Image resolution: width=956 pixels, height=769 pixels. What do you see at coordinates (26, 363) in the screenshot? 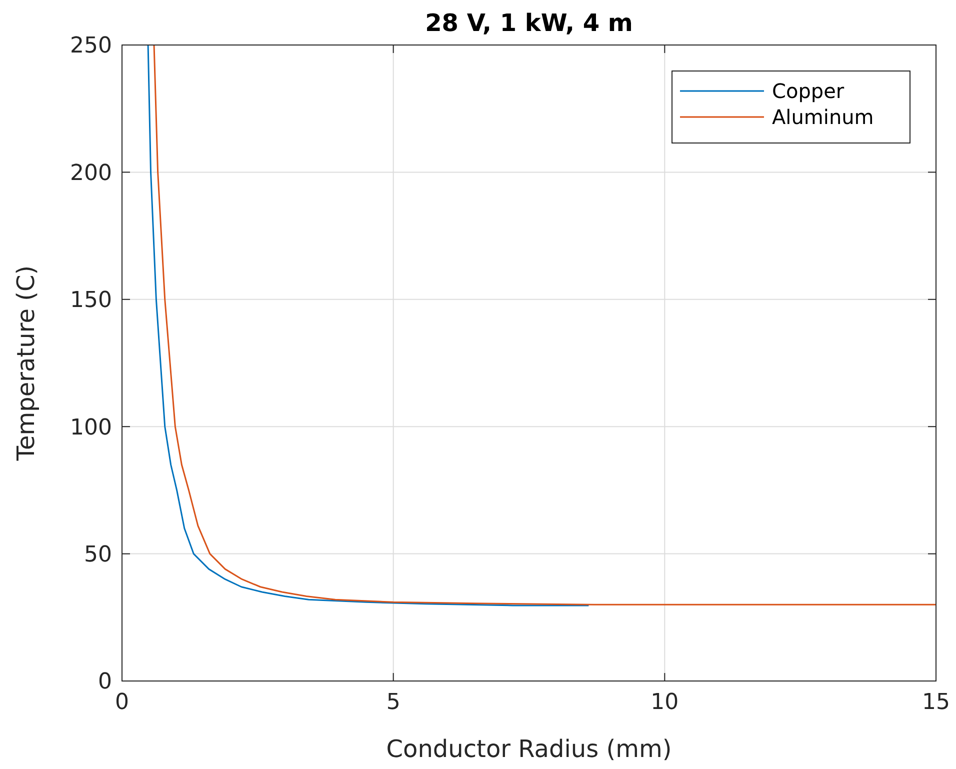
I see `y-axis-title: Temperature (C)` at bounding box center [26, 363].